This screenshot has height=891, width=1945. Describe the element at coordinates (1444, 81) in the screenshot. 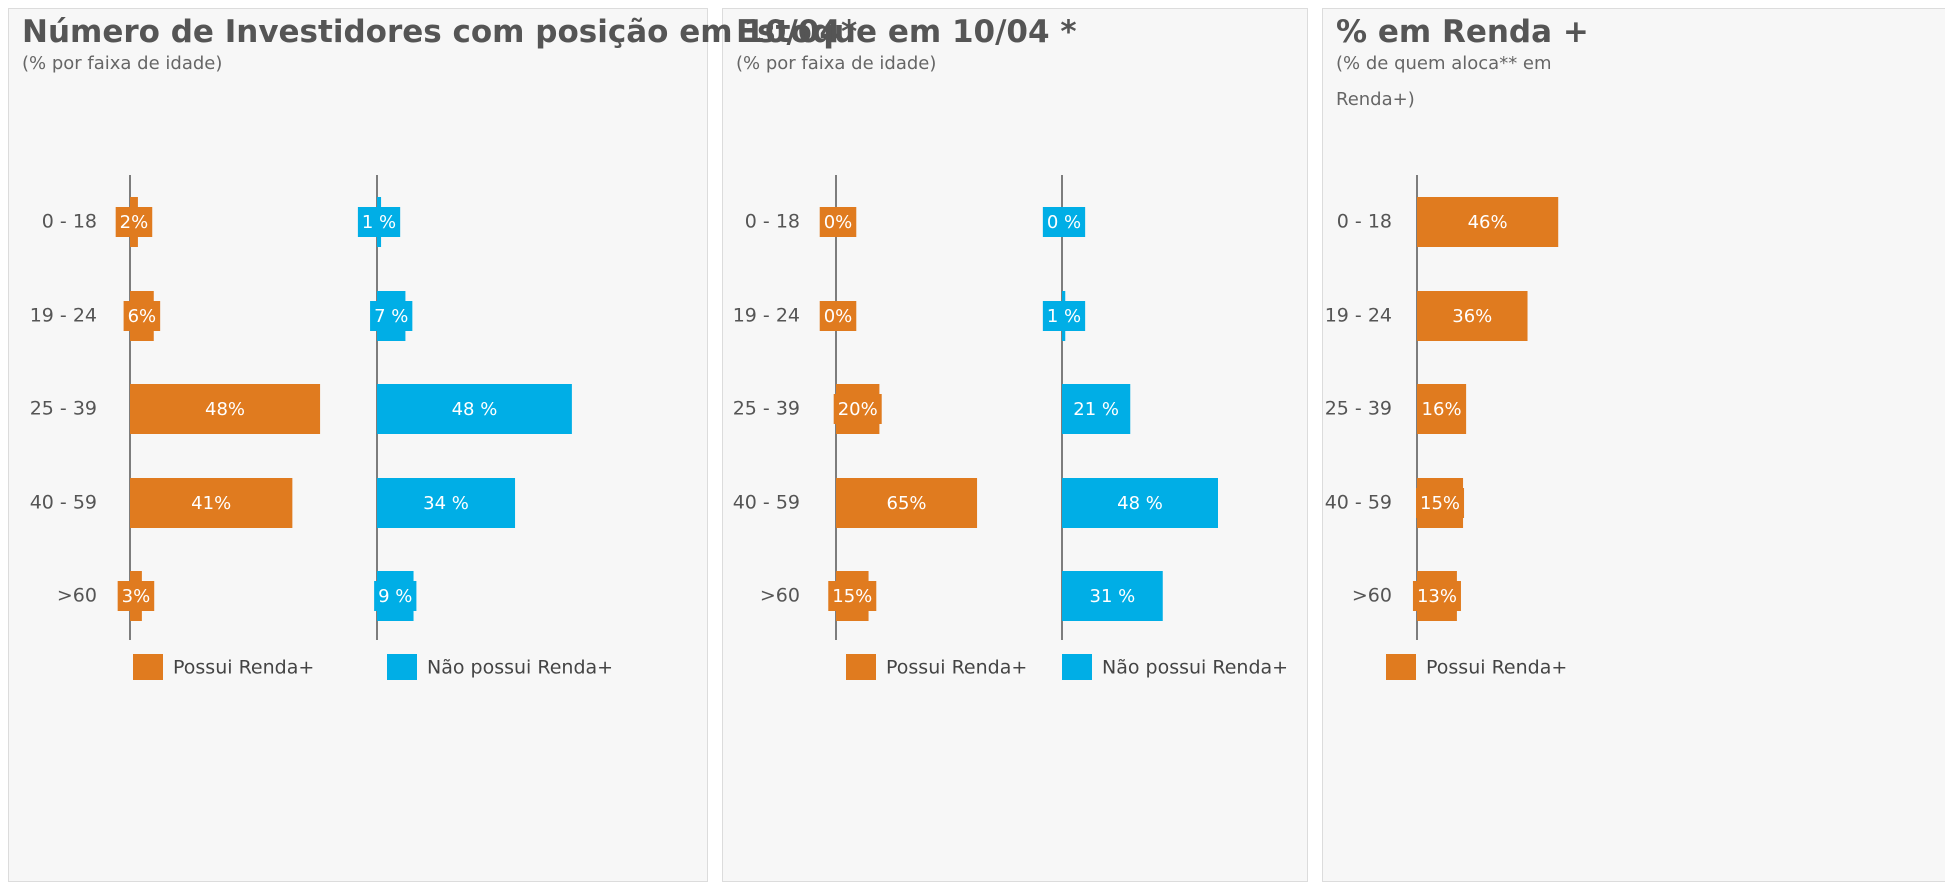

I see `chart-subtitle: (% de quem aloca** em Renda+)` at that location.